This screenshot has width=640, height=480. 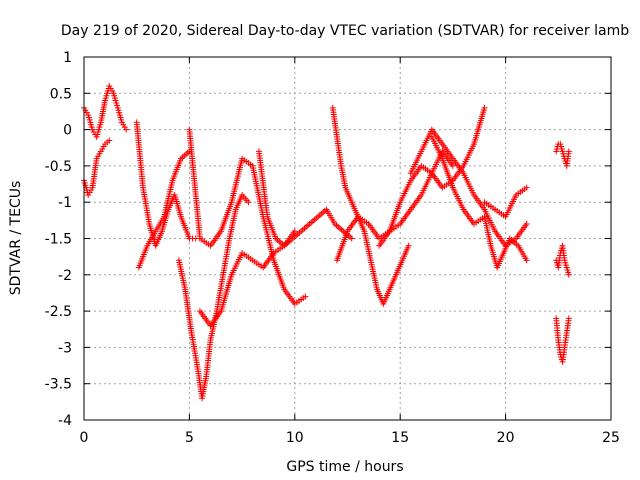 I want to click on y-axis-label: SDTVAR / TECUs, so click(x=16, y=238).